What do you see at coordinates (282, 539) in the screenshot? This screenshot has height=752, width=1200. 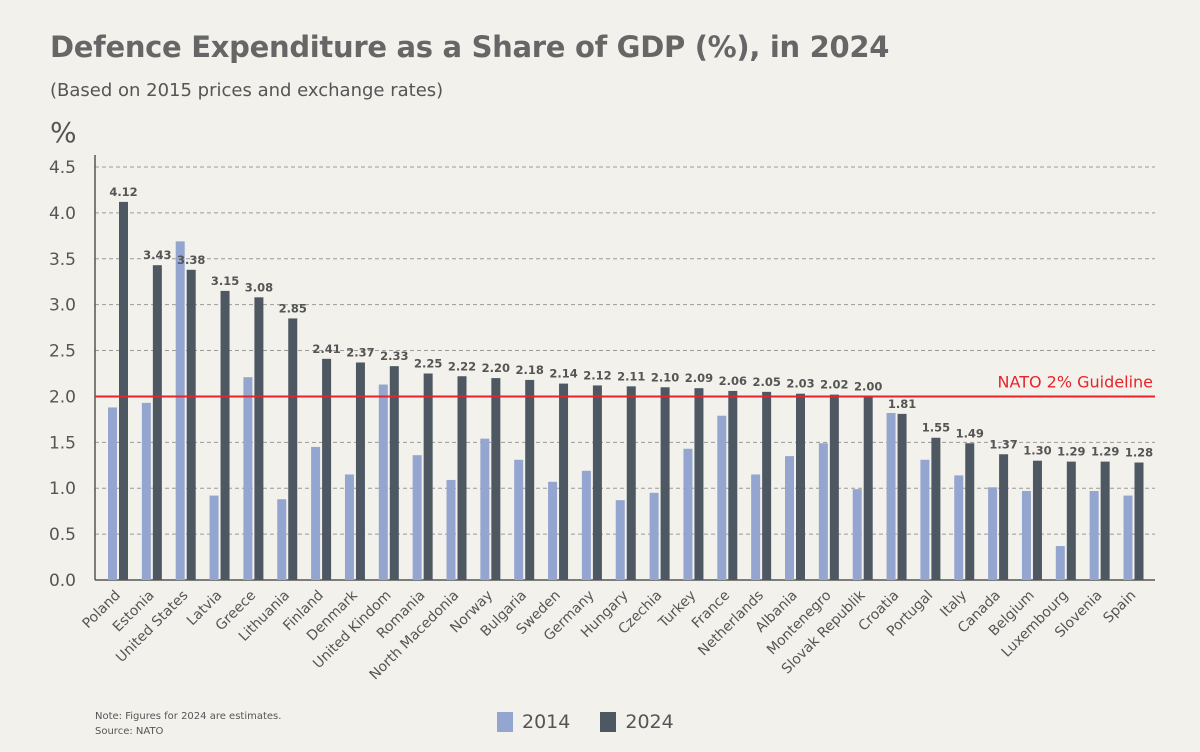 I see `bar-2014-lithuania` at bounding box center [282, 539].